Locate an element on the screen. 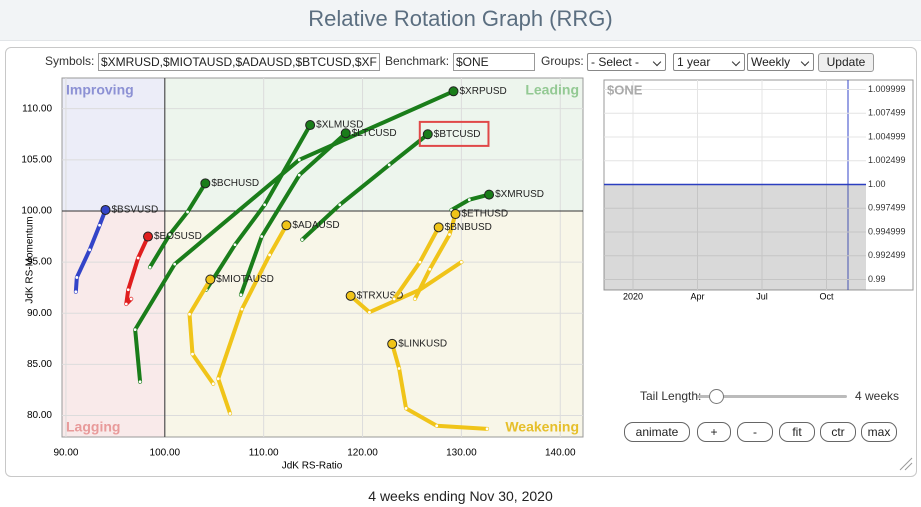 Image resolution: width=921 pixels, height=507 pixels. series-label: $LTCUSD is located at coordinates (374, 133).